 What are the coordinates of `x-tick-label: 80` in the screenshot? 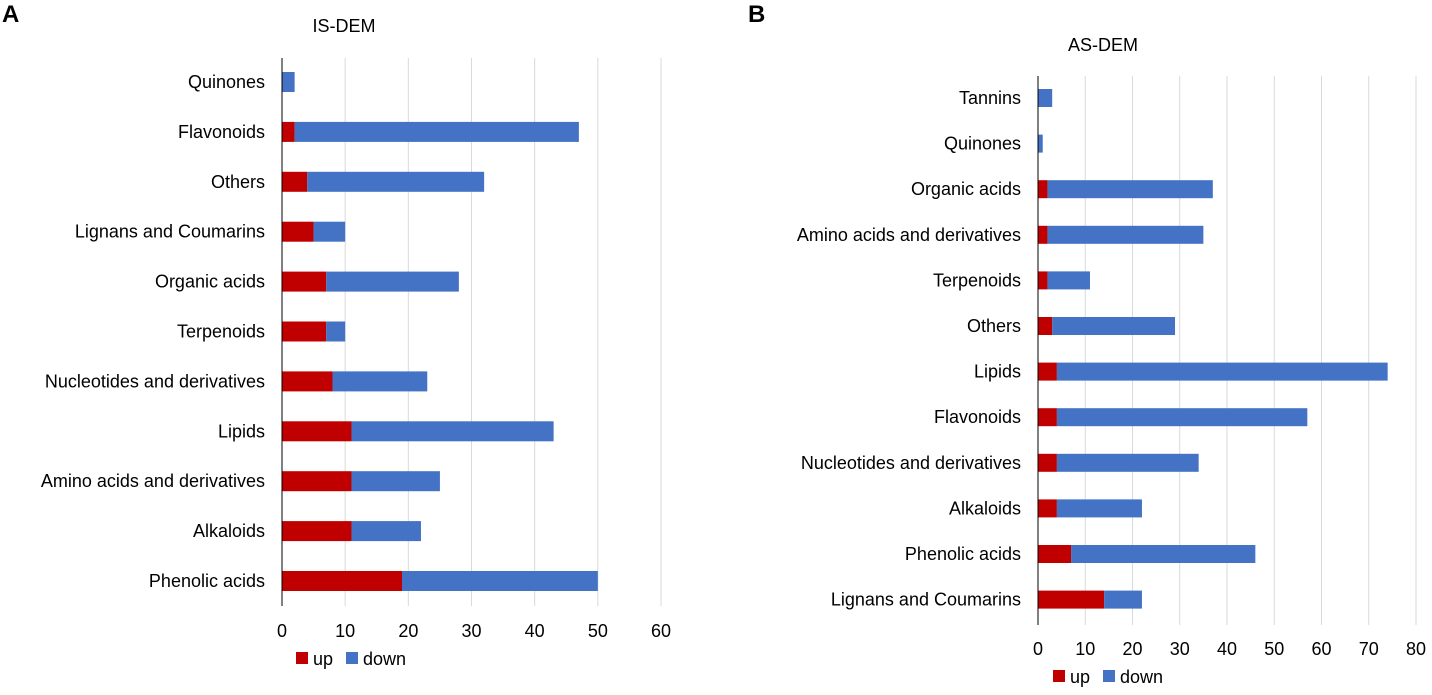 It's located at (1416, 649).